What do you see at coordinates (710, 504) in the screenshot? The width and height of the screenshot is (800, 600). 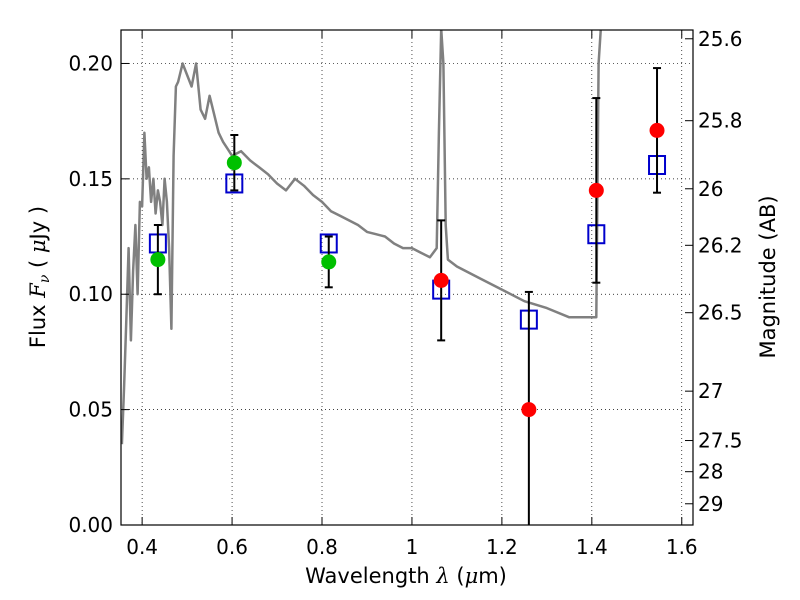 I see `y2-tick-label: 29` at bounding box center [710, 504].